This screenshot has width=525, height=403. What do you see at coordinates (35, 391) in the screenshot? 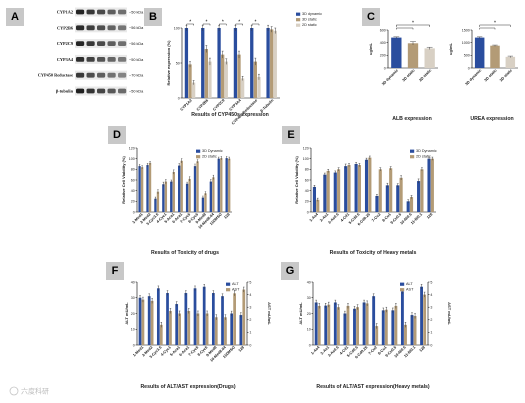
I see `watermark-text: 六度科研` at bounding box center [35, 391].